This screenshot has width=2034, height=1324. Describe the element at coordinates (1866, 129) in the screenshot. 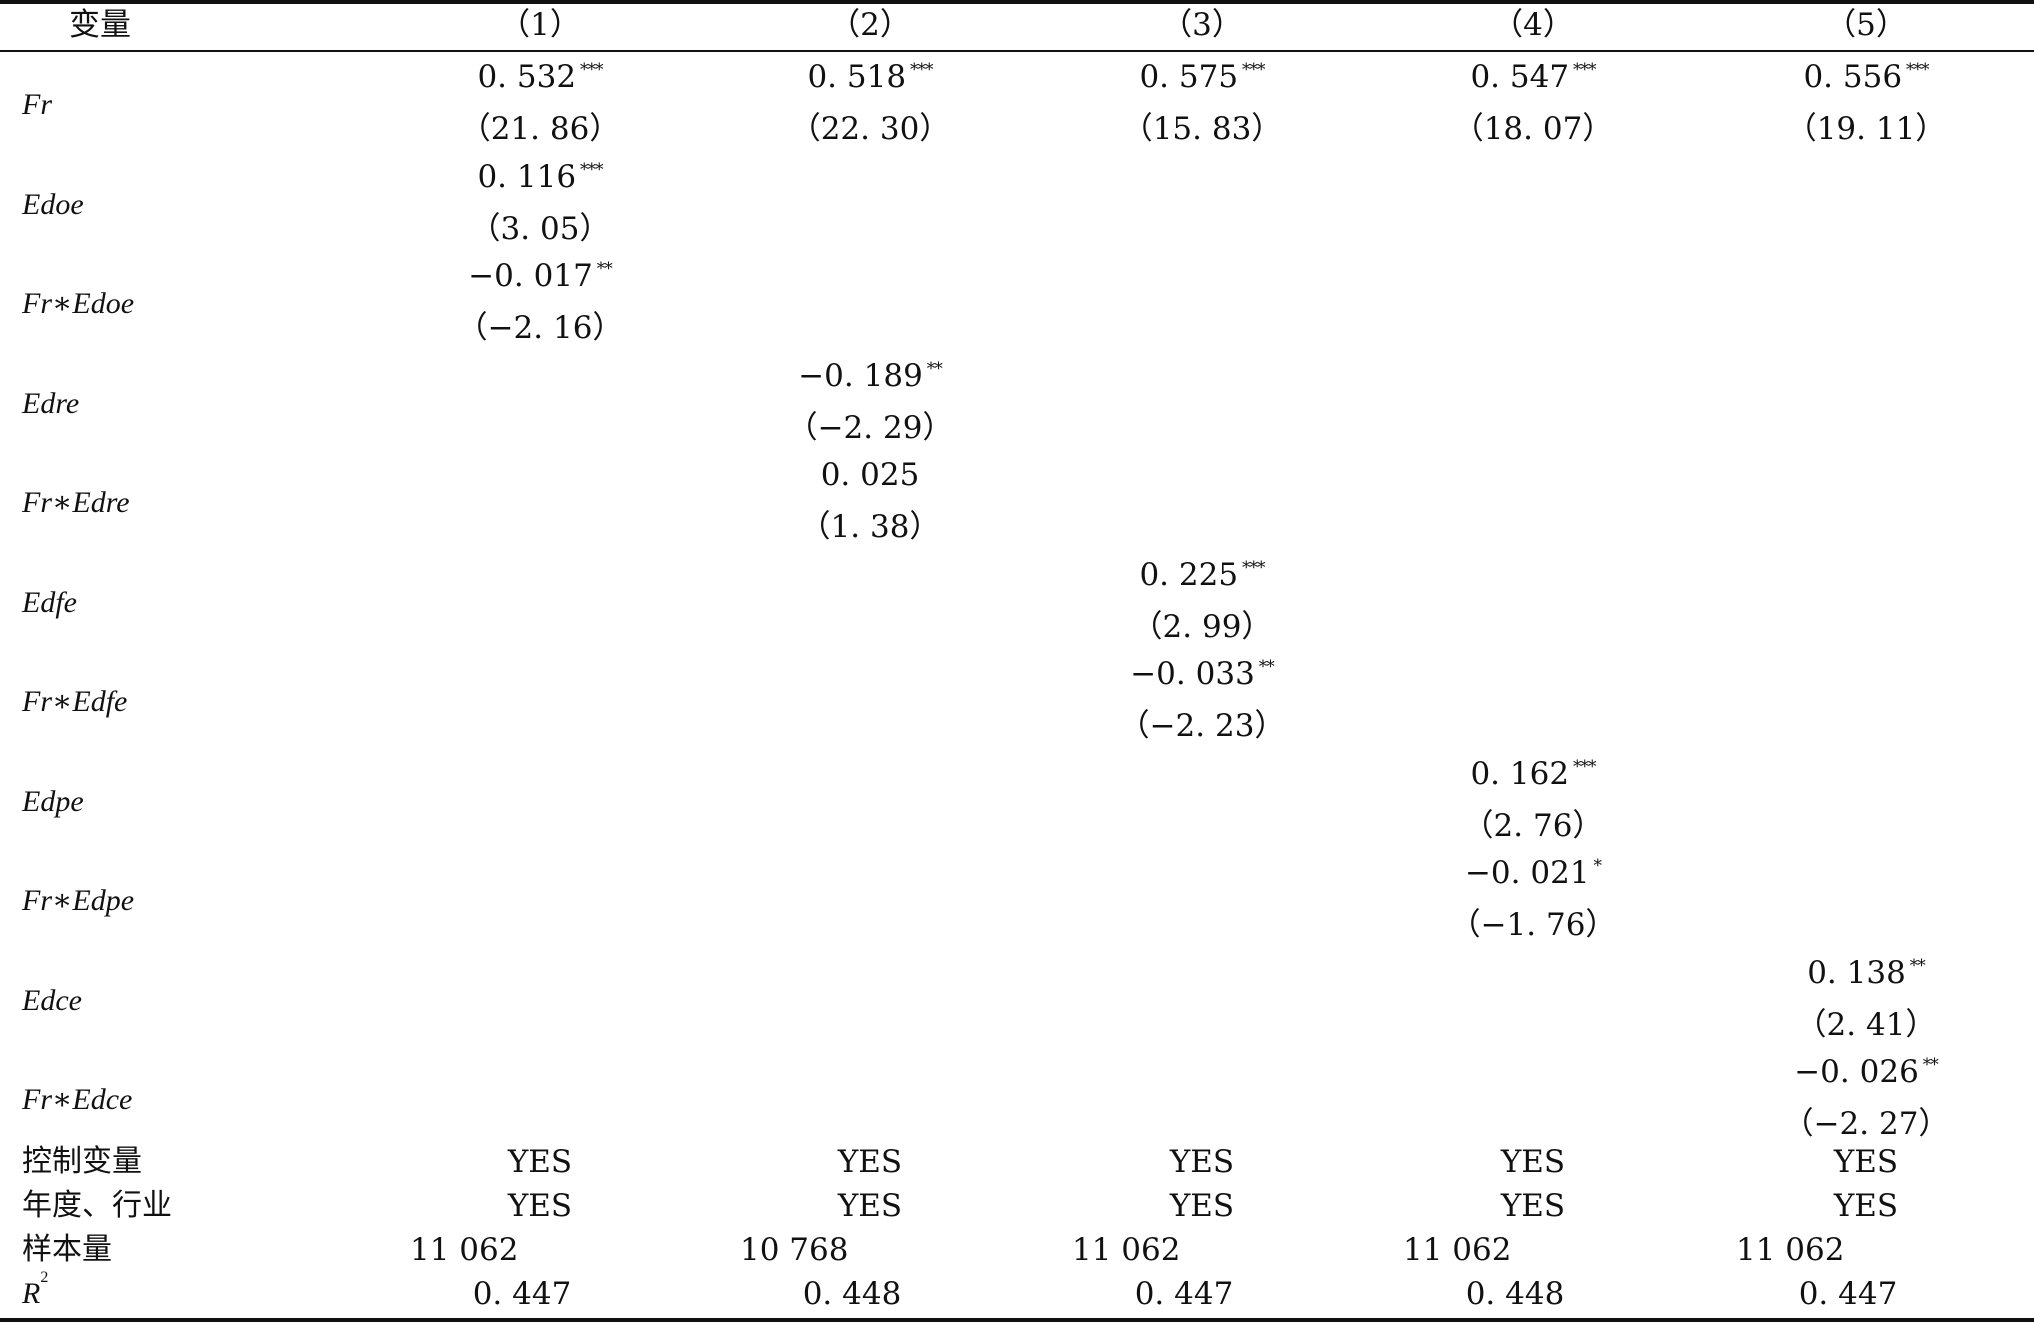

I see `t-statistic: （19. 11）` at that location.